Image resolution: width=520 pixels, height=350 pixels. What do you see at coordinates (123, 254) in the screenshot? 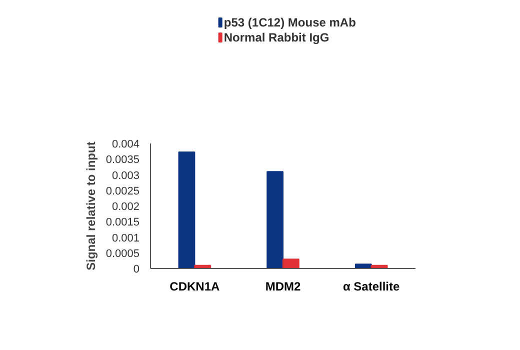
I see `y-tick-label: 0.0005` at bounding box center [123, 254].